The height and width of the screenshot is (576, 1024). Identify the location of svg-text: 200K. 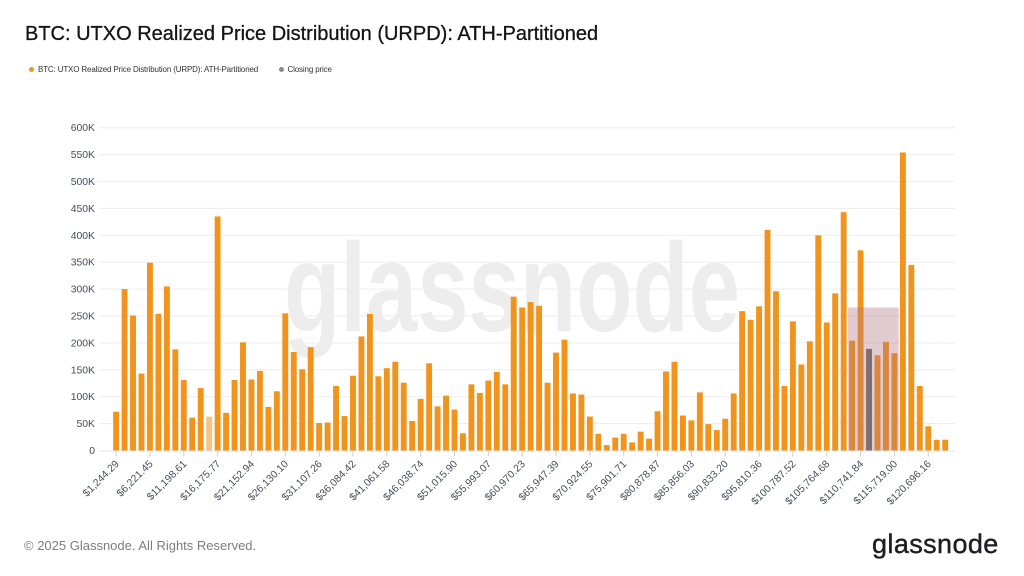
(83, 343).